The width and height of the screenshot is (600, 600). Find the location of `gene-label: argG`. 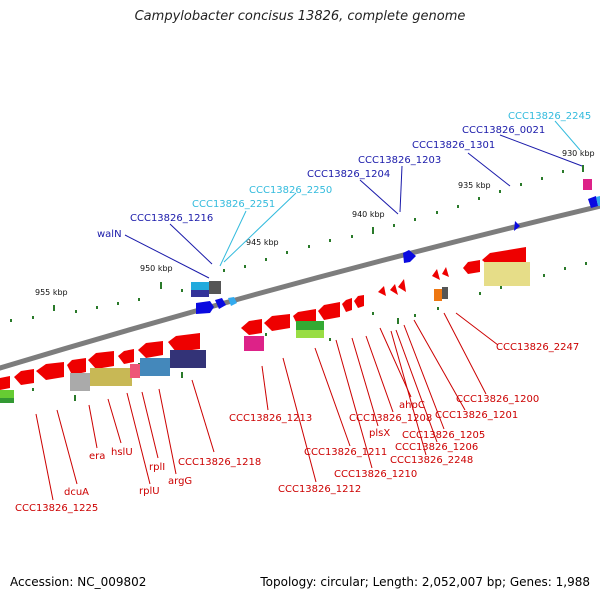

gene-label: argG is located at coordinates (180, 481).